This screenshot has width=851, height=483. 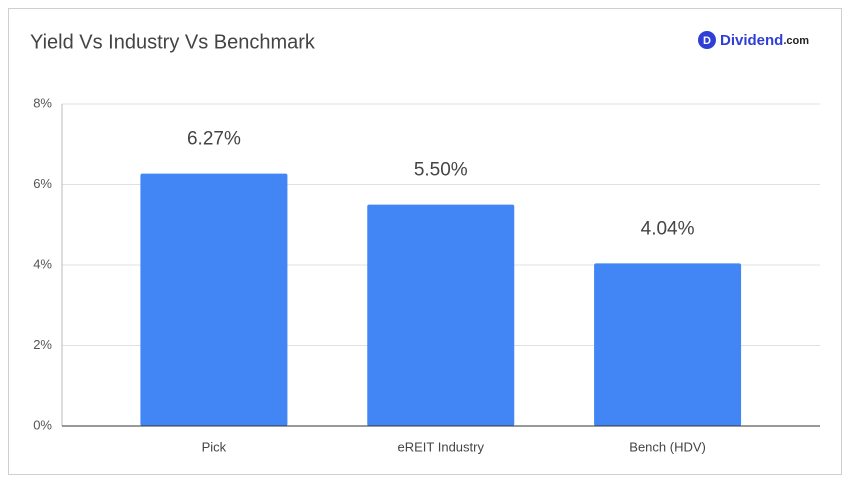 I want to click on x-tick-label: Pick, so click(x=214, y=446).